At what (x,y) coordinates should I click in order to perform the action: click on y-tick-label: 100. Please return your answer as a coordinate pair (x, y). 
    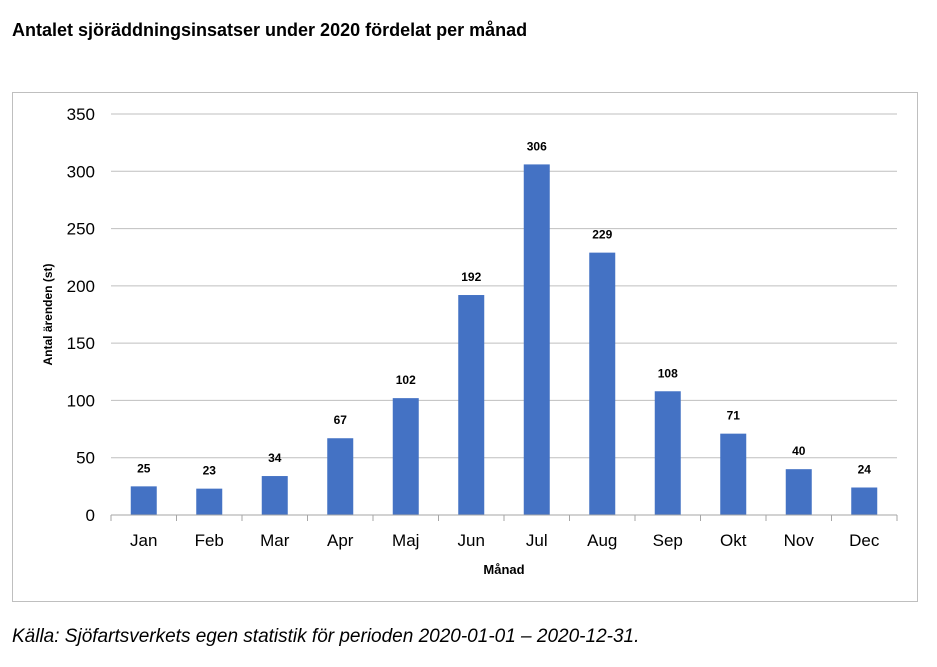
    Looking at the image, I should click on (81, 400).